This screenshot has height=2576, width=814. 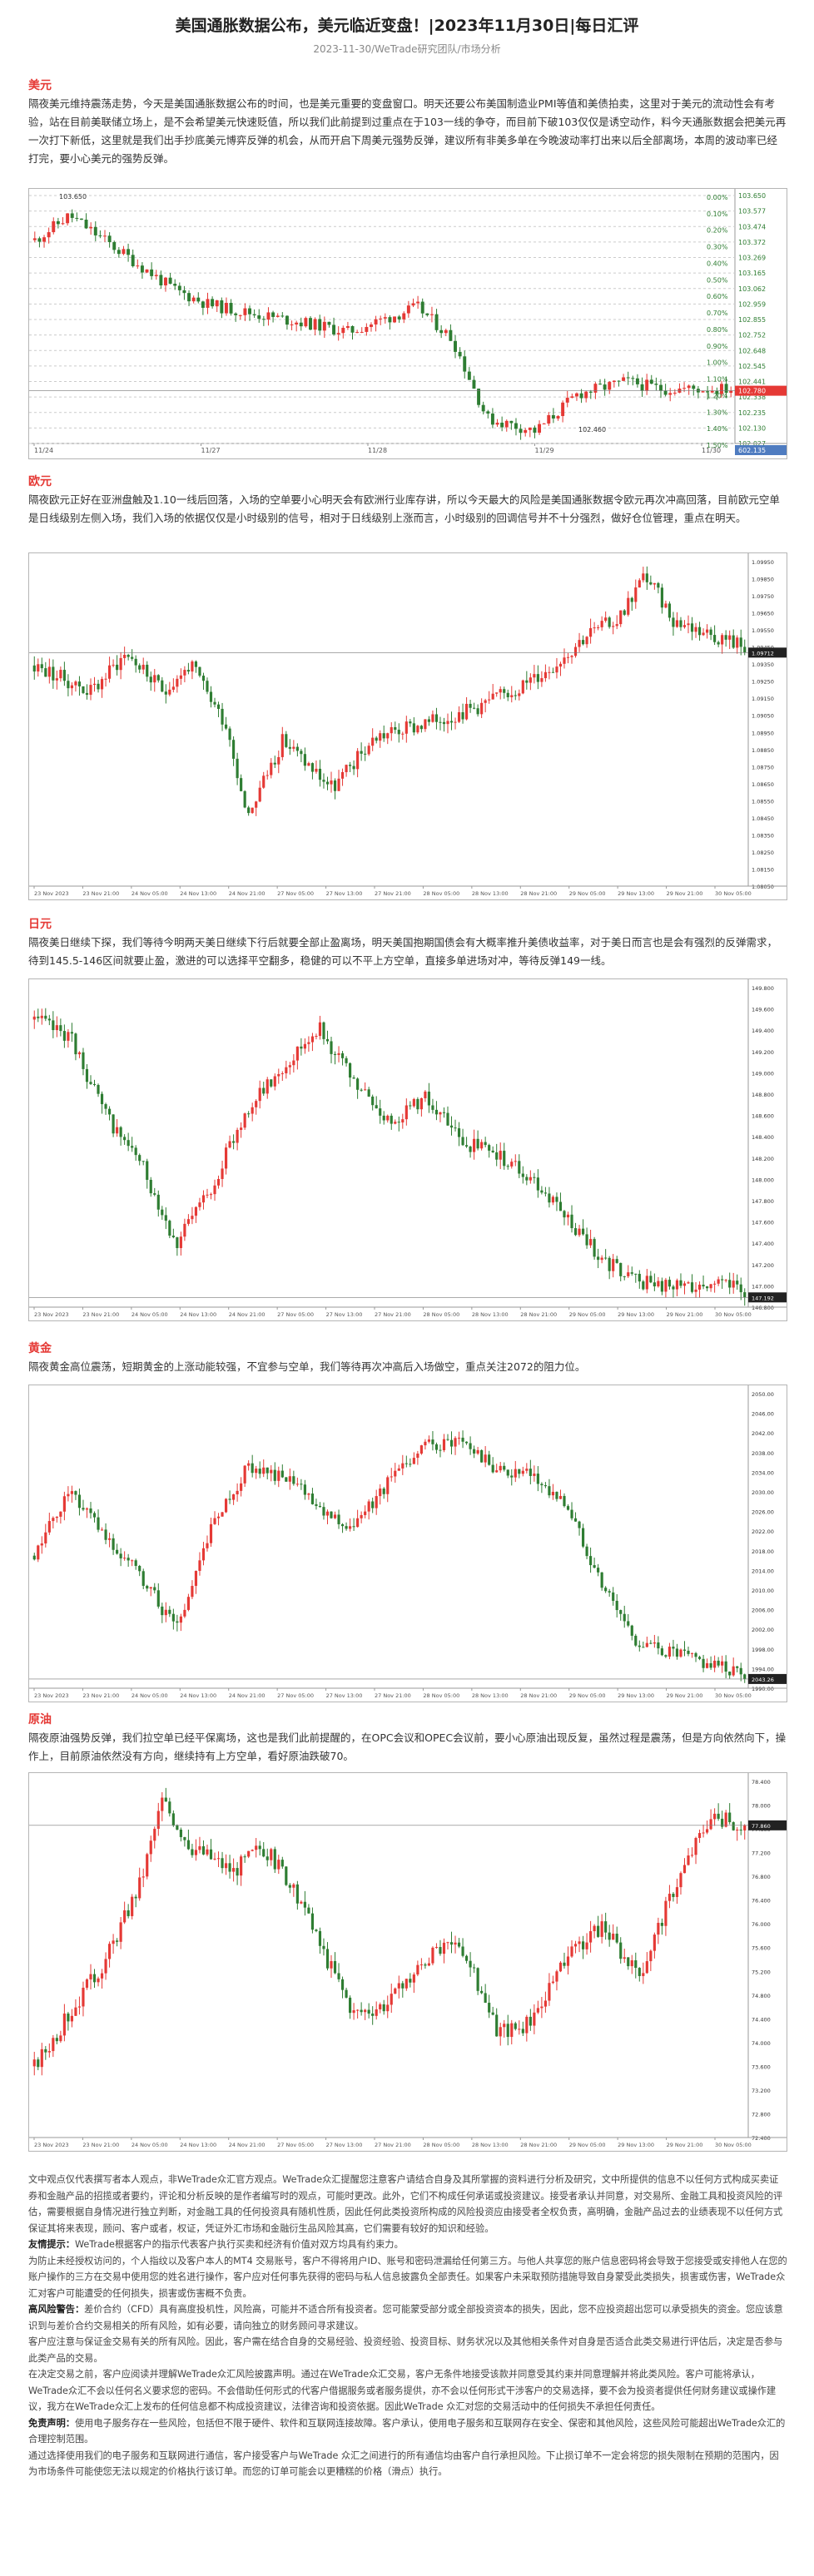 I want to click on price-tick-label: 149.800, so click(x=763, y=989).